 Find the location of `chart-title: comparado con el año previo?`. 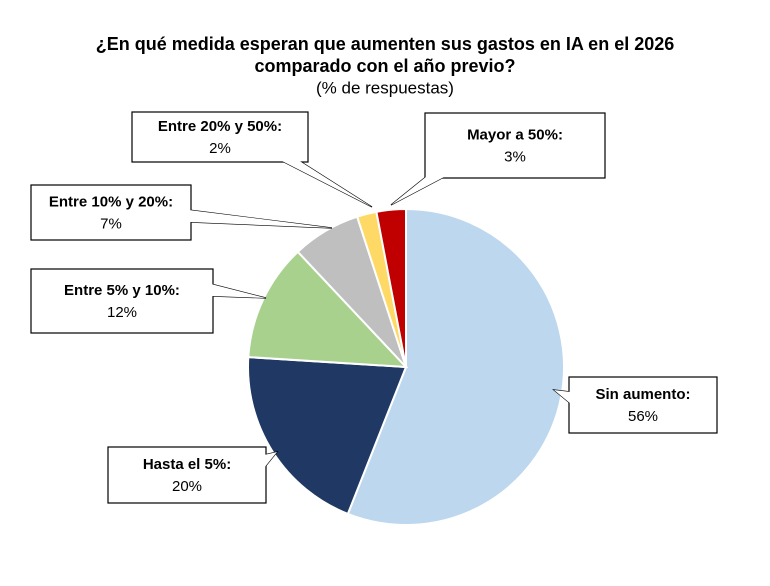

chart-title: comparado con el año previo? is located at coordinates (384, 66).